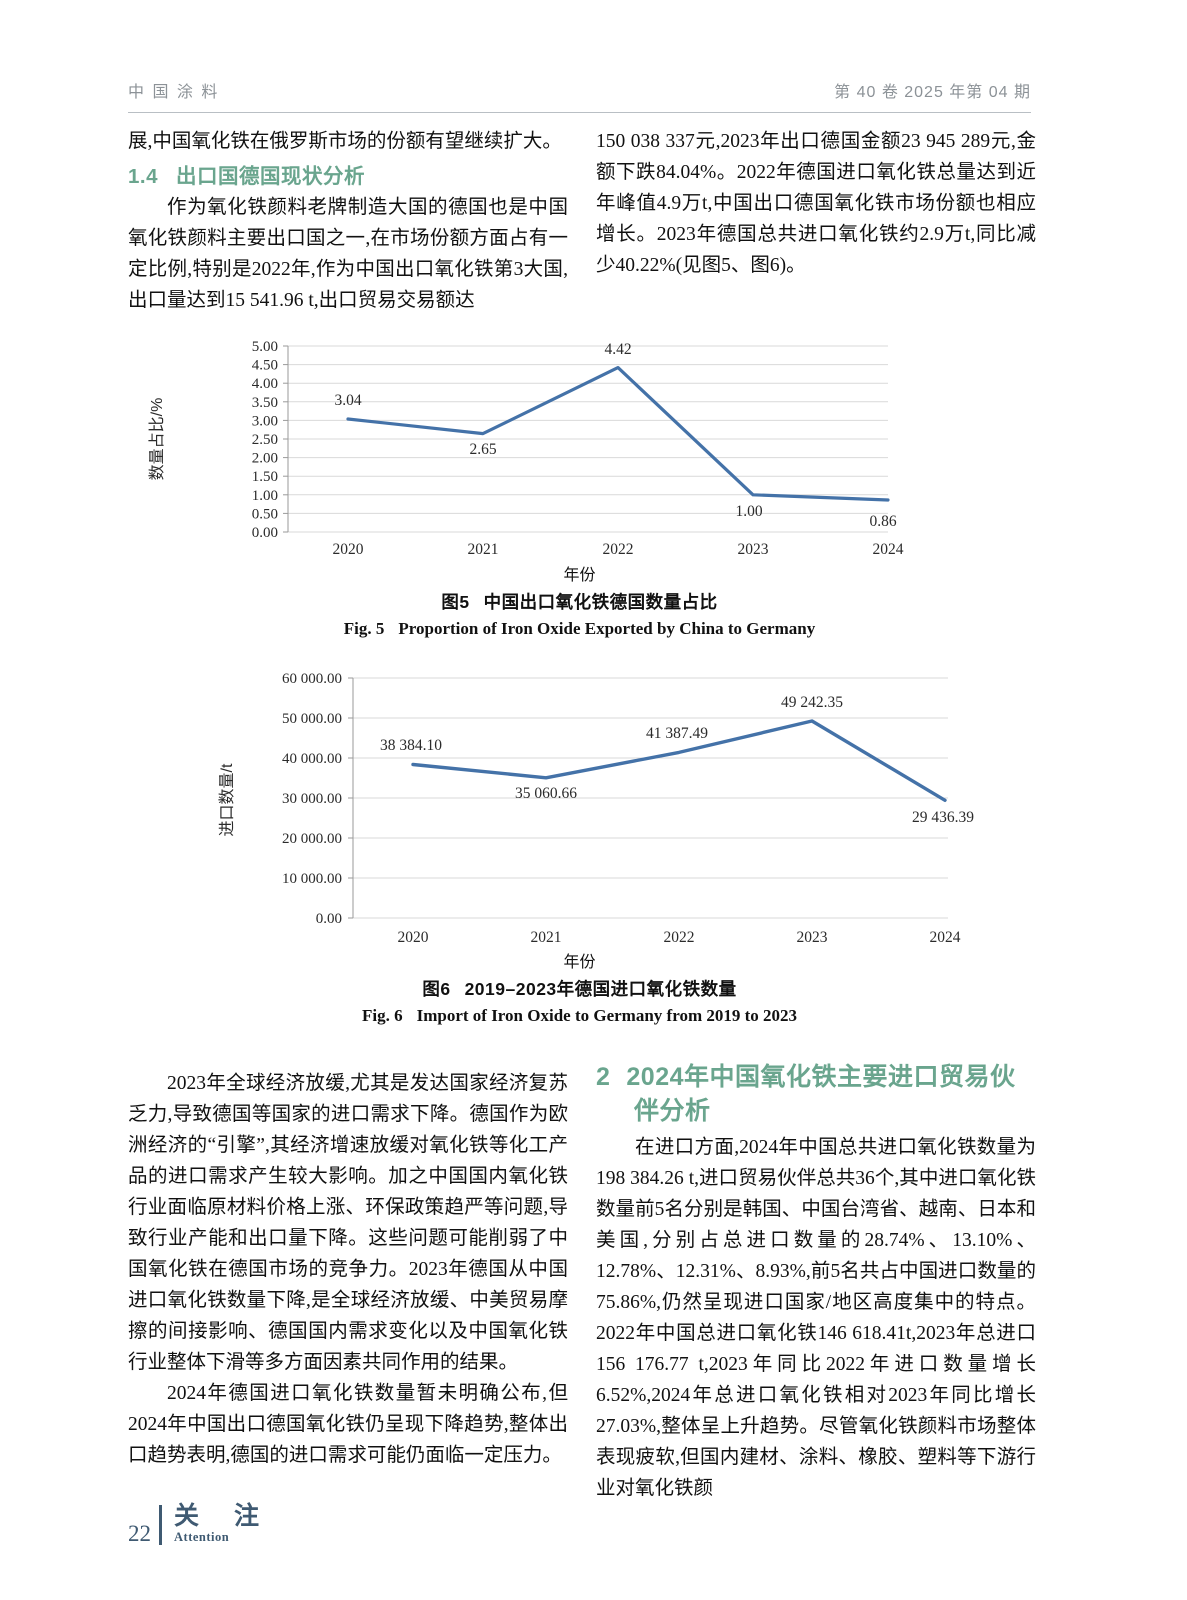 This screenshot has height=1600, width=1187. Describe the element at coordinates (679, 761) in the screenshot. I see `figure-6-series-line` at that location.